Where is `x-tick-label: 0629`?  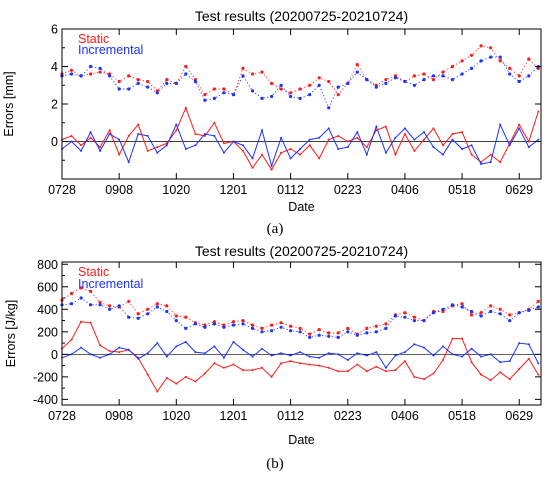
x-tick-label: 0629 is located at coordinates (519, 416).